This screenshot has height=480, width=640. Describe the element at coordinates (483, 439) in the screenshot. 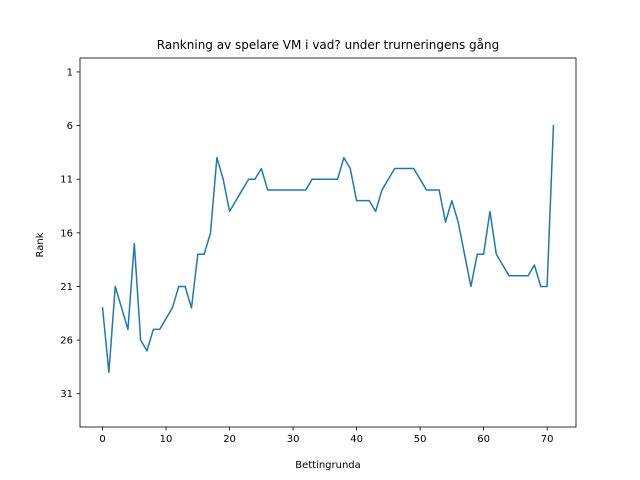

I see `x-tick-label: 60` at that location.